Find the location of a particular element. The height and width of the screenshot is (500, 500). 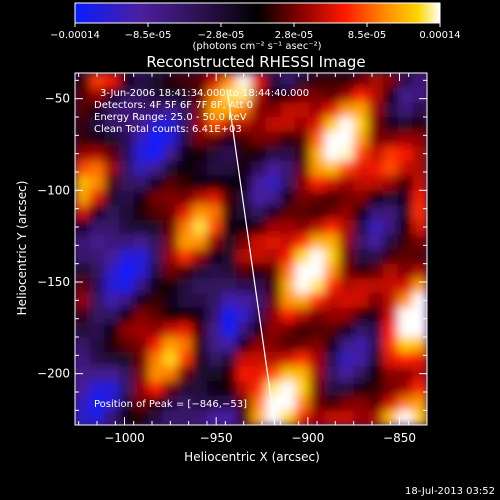

annotation-peak: Position of Peak = [−846,−53] is located at coordinates (170, 404).